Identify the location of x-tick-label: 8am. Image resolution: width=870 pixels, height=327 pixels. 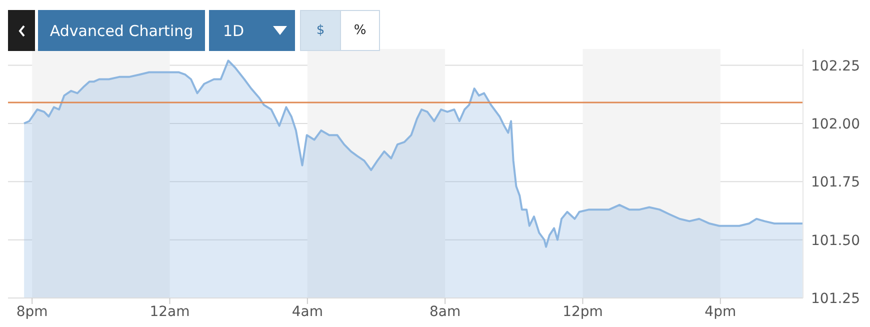
(445, 312).